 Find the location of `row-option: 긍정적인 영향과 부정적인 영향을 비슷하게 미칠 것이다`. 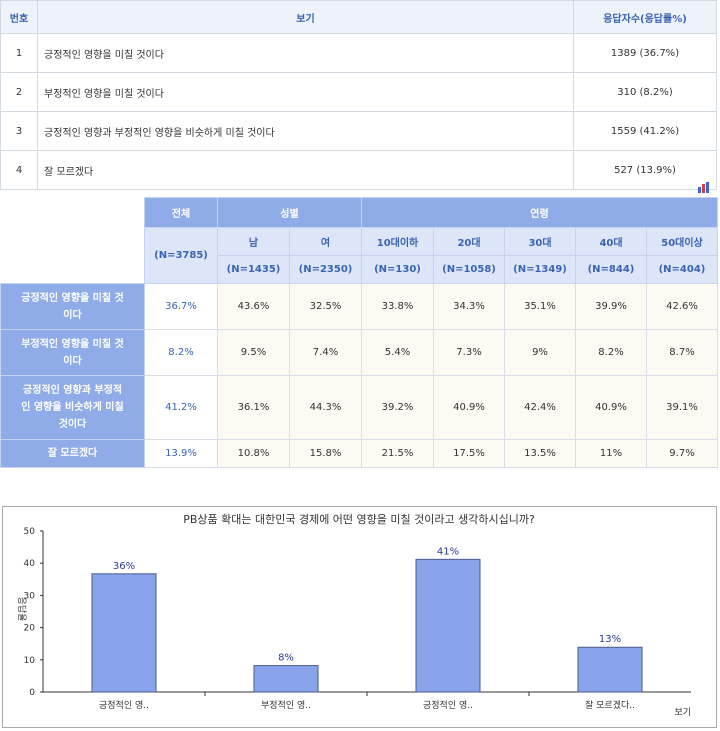

row-option: 긍정적인 영향과 부정적인 영향을 비슷하게 미칠 것이다 is located at coordinates (305, 131).